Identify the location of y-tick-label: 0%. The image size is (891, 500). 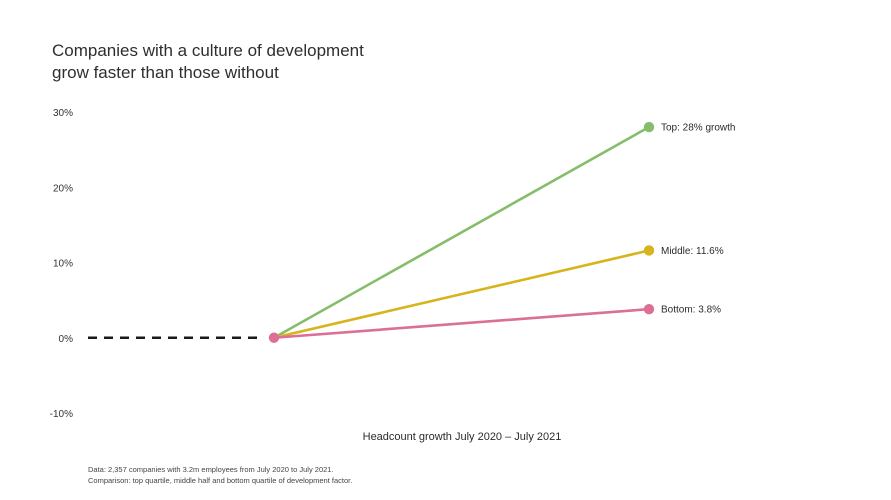
(66, 339).